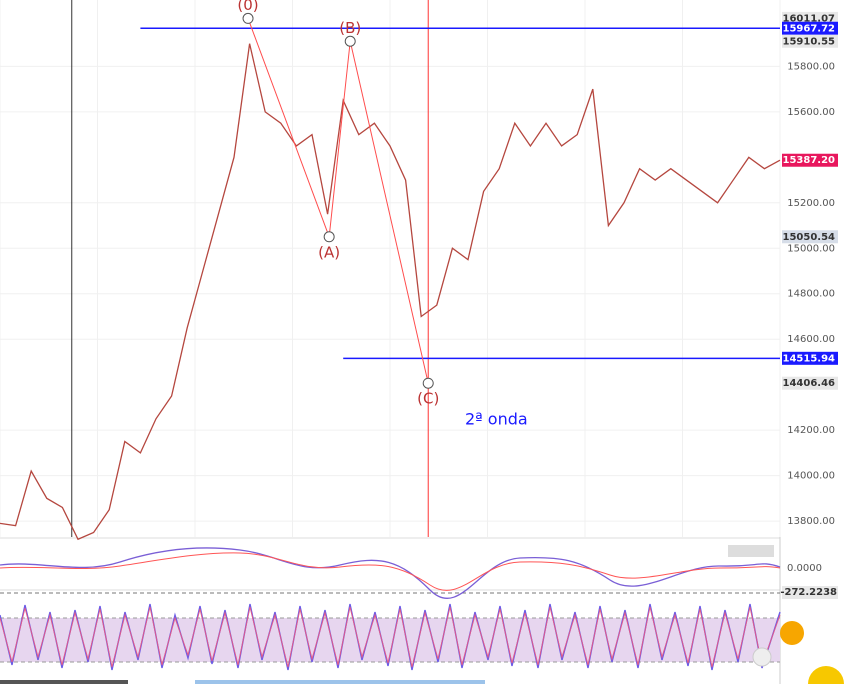 This screenshot has width=845, height=684. What do you see at coordinates (247, 7) in the screenshot?
I see `wave-label: (0)` at bounding box center [247, 7].